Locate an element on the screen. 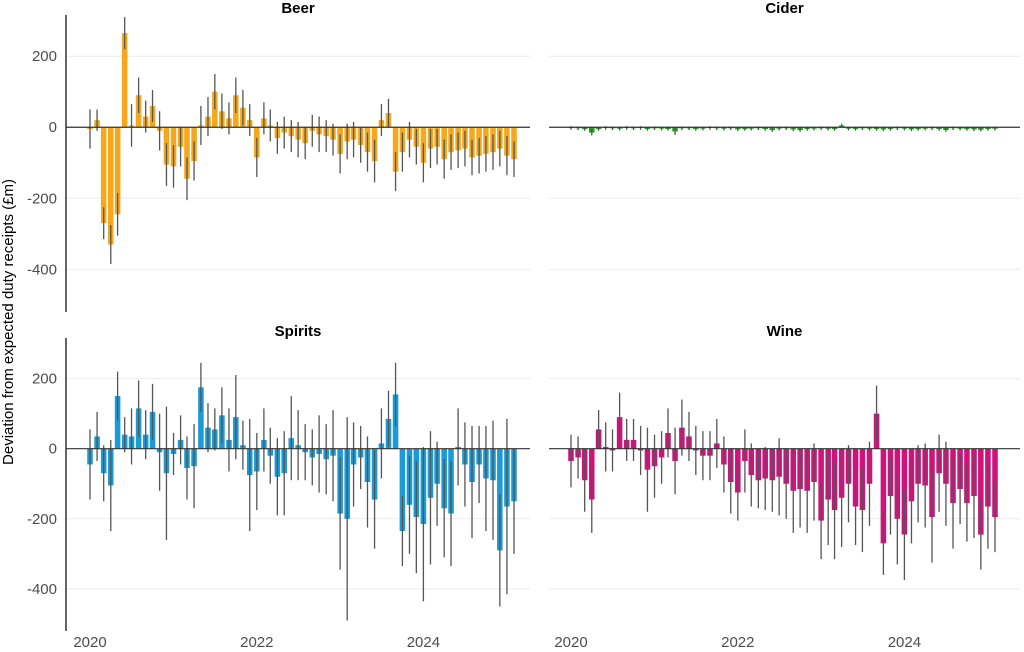 Image resolution: width=1024 pixels, height=652 pixels. panel-title: Cider is located at coordinates (784, 8).